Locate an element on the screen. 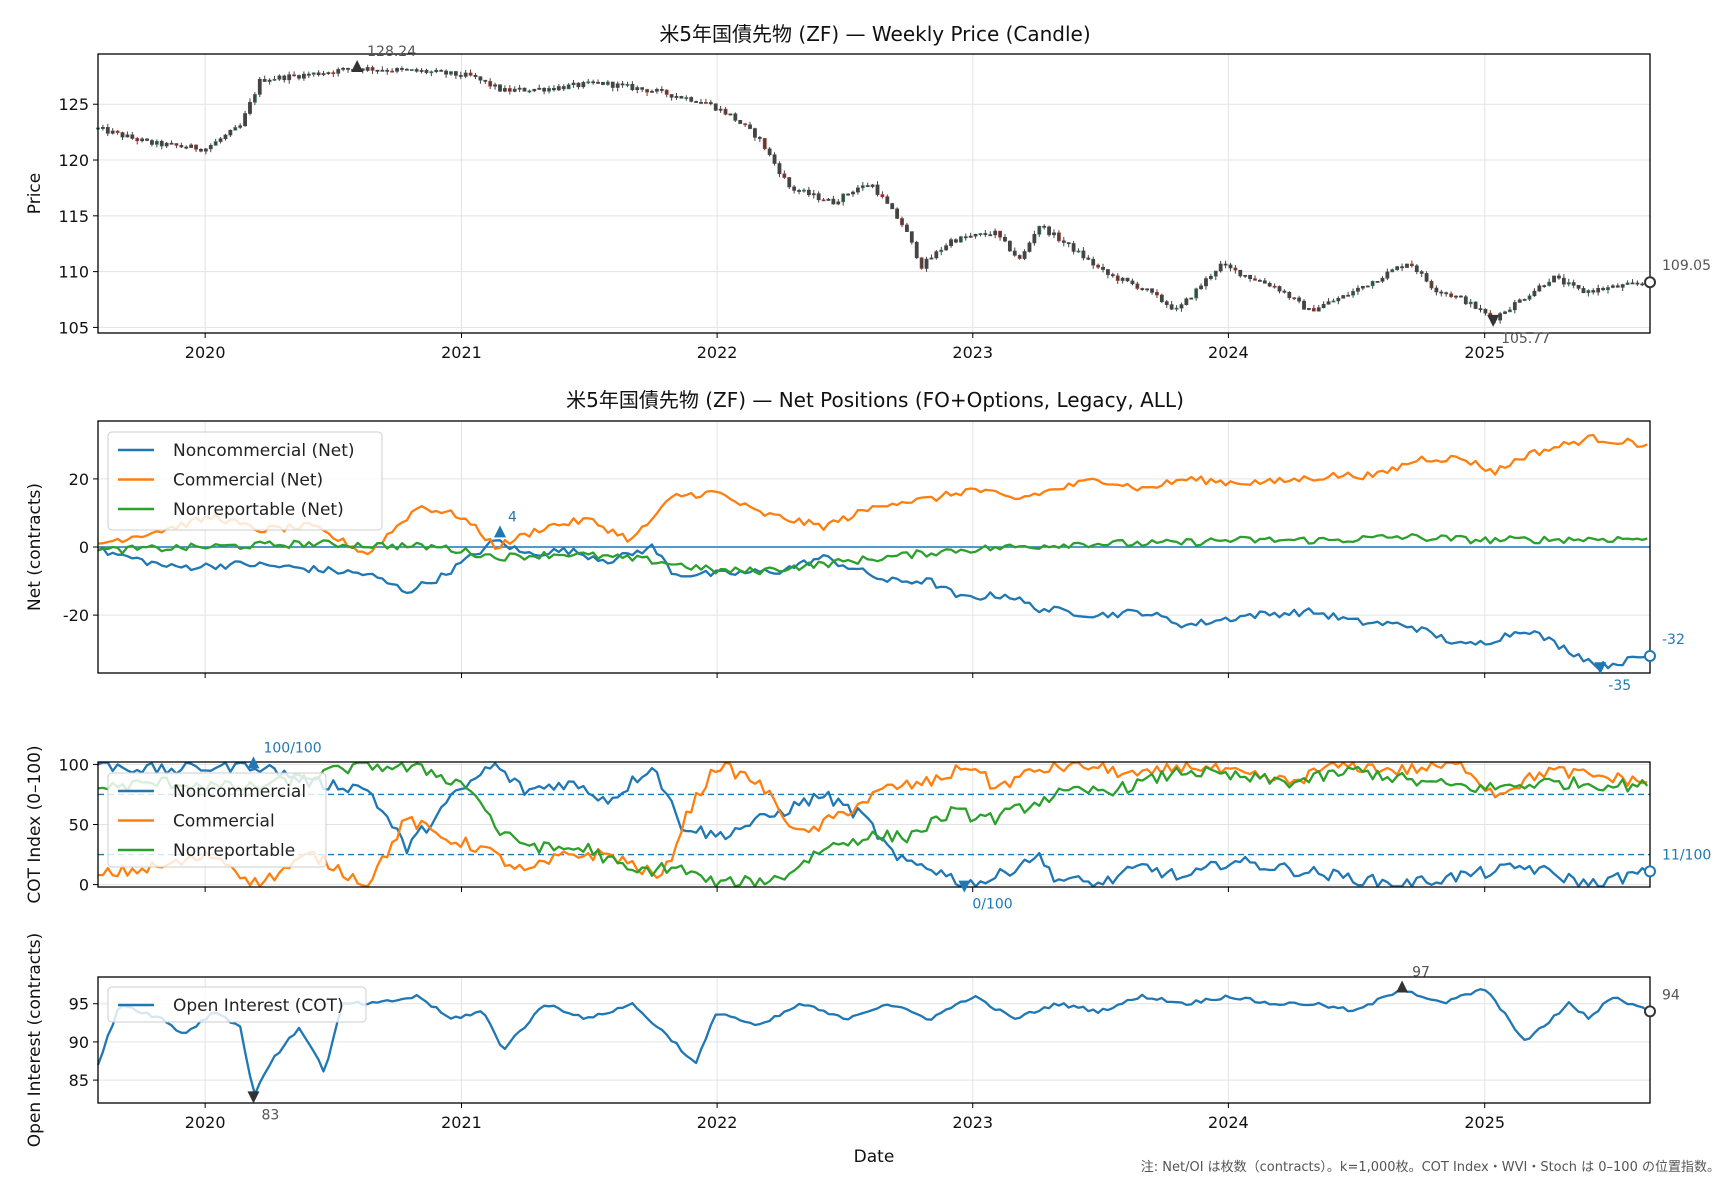 Image resolution: width=1728 pixels, height=1180 pixels. oi-y-axis-label: Open Interest (contracts) is located at coordinates (35, 1040).